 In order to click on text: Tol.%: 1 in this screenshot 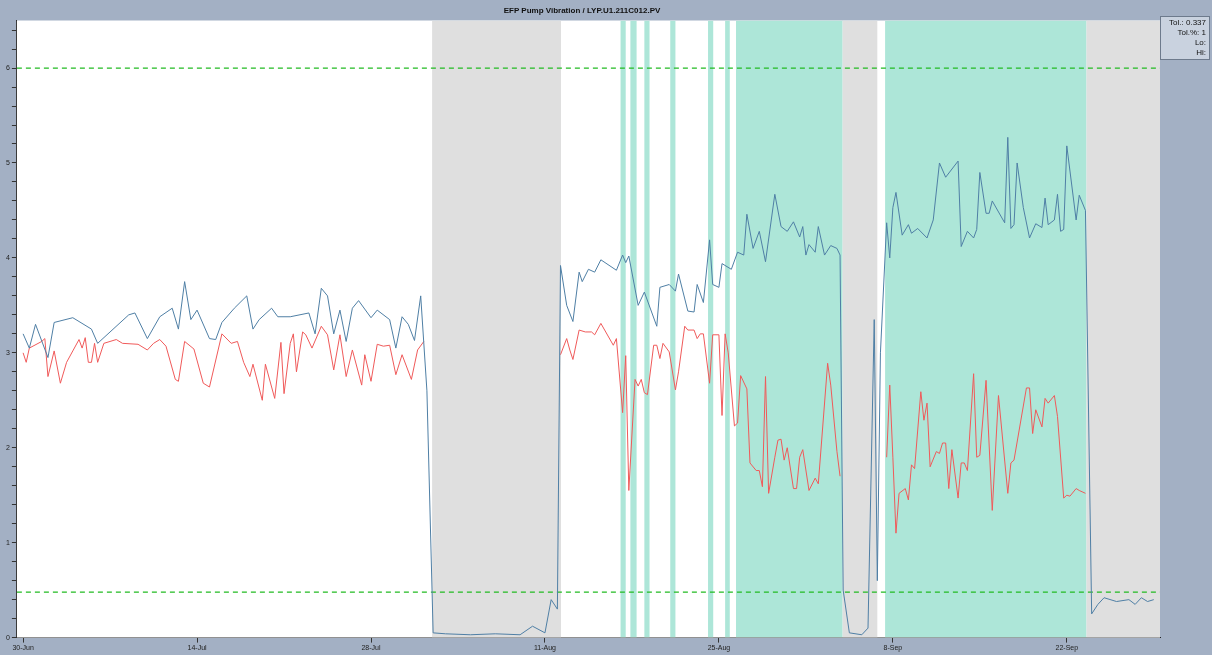, I will do `click(1191, 33)`.